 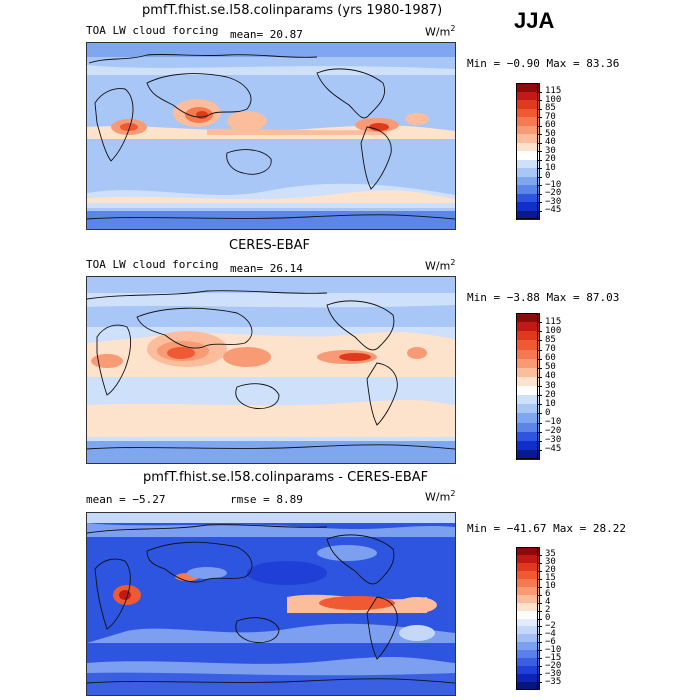 I want to click on min-max-label: Min = −3.88 Max = 87.03, so click(x=543, y=297).